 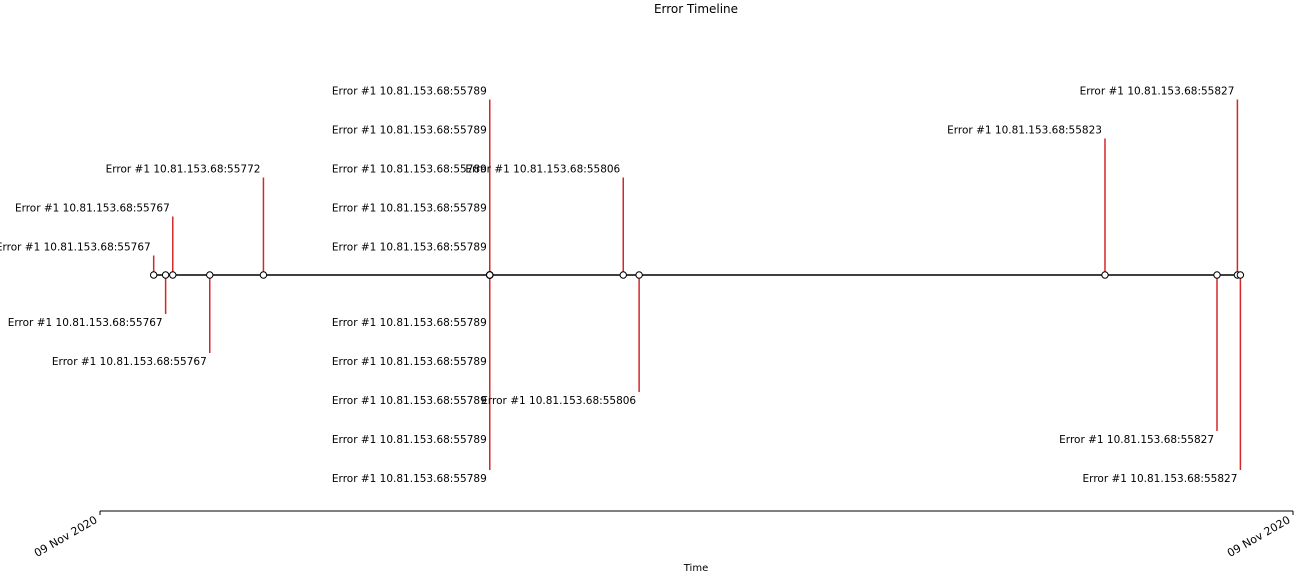 What do you see at coordinates (696, 9) in the screenshot?
I see `chart-title: Error Timeline` at bounding box center [696, 9].